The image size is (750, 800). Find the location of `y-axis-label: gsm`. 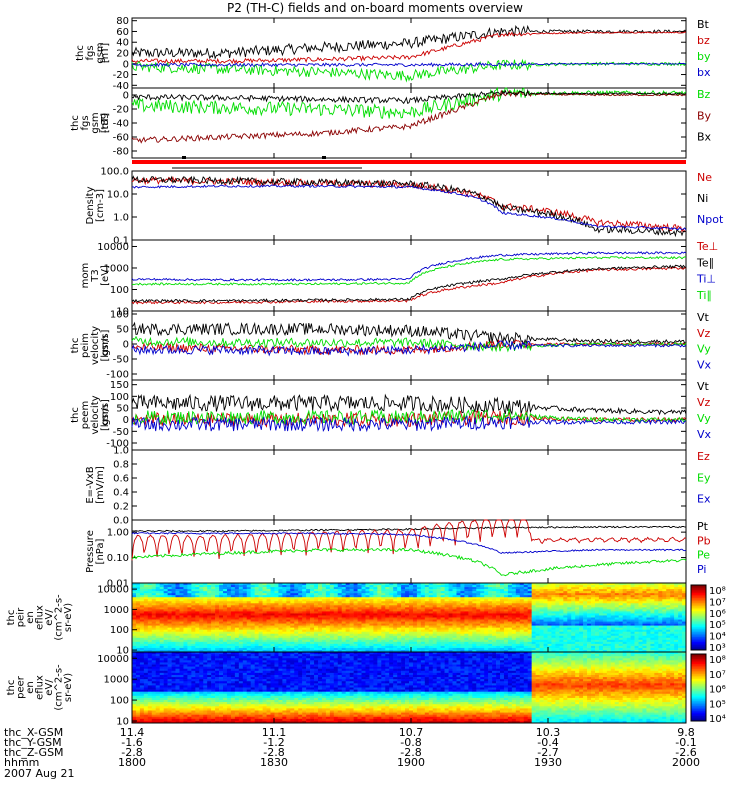

y-axis-label: gsm is located at coordinates (105, 345).